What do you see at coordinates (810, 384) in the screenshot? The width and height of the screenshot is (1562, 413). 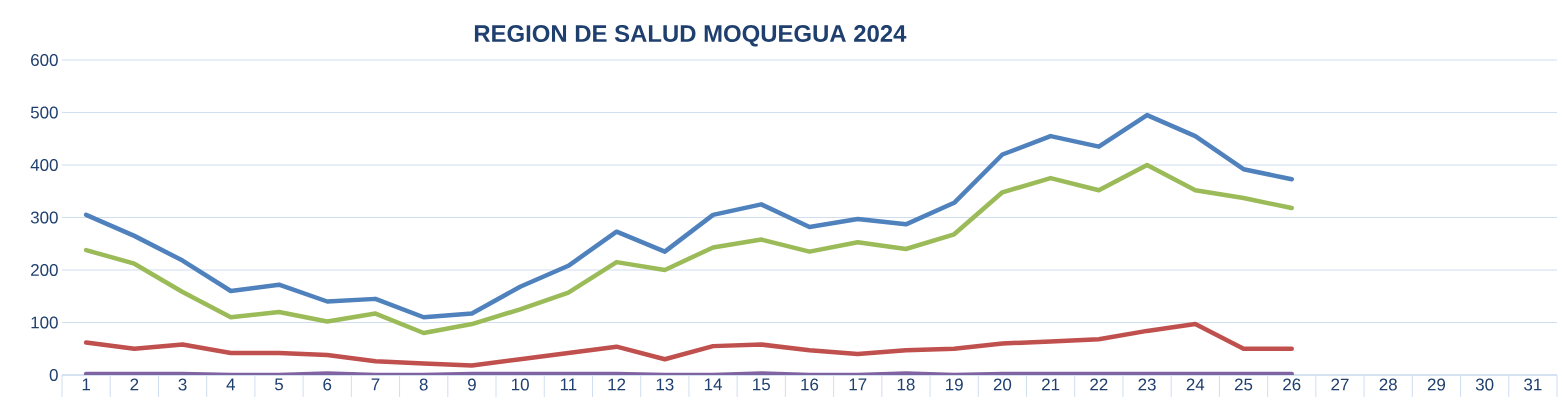 I see `x-tick-label: 16` at bounding box center [810, 384].